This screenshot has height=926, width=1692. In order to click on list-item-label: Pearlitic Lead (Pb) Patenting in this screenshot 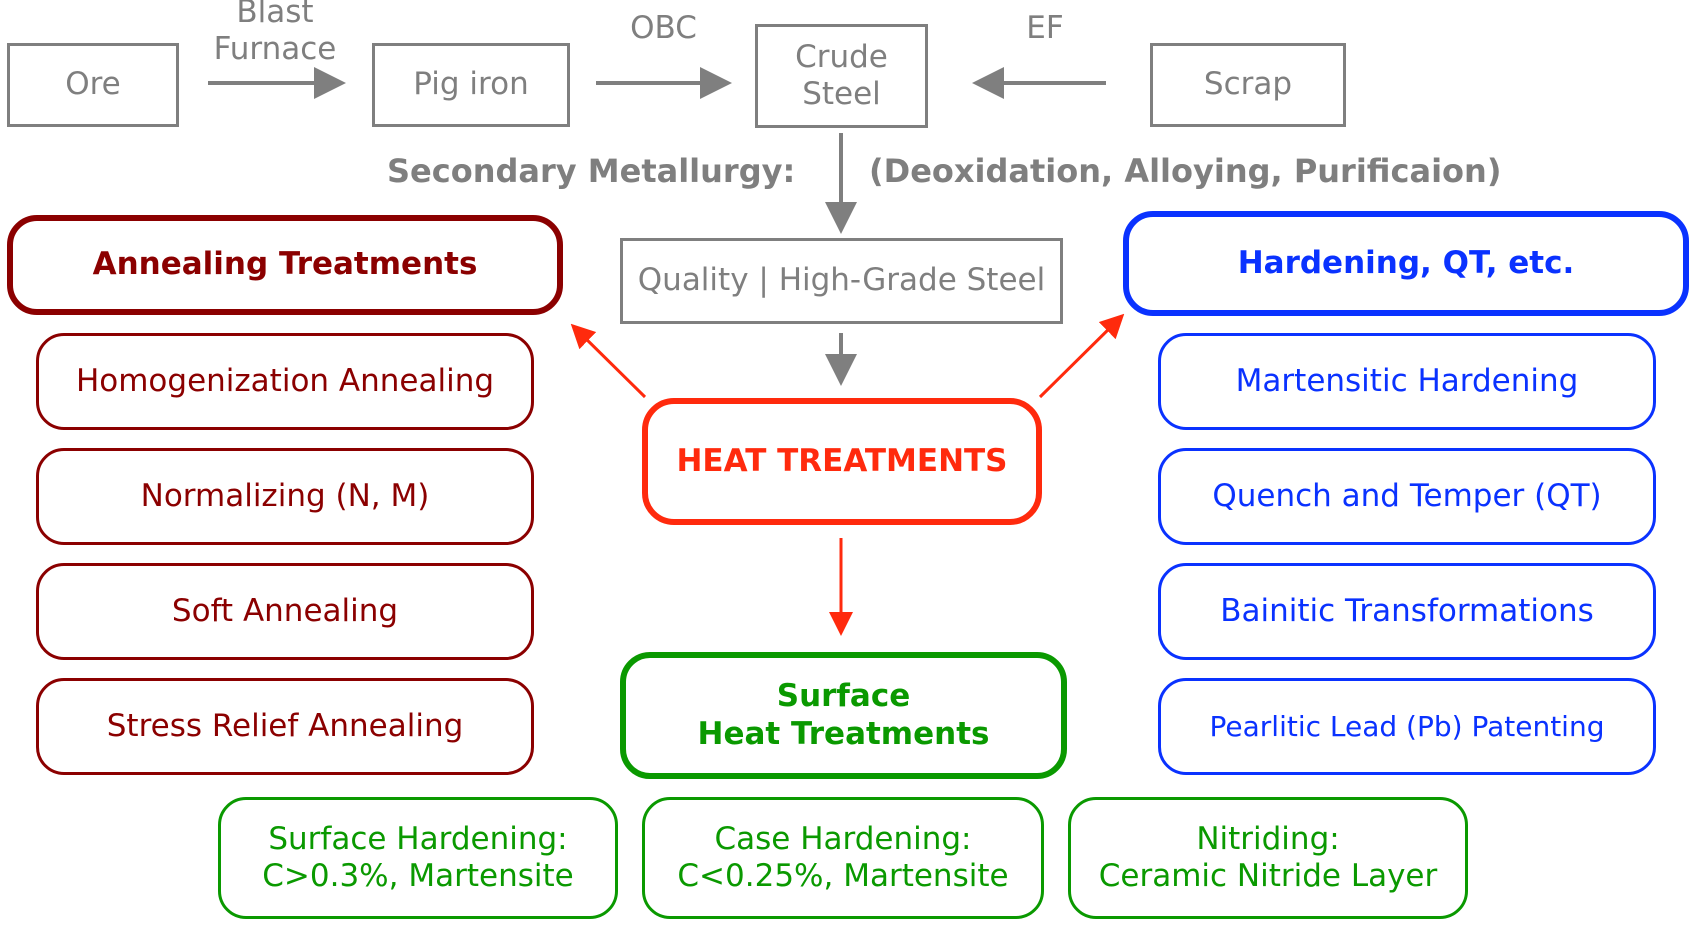, I will do `click(1407, 726)`.